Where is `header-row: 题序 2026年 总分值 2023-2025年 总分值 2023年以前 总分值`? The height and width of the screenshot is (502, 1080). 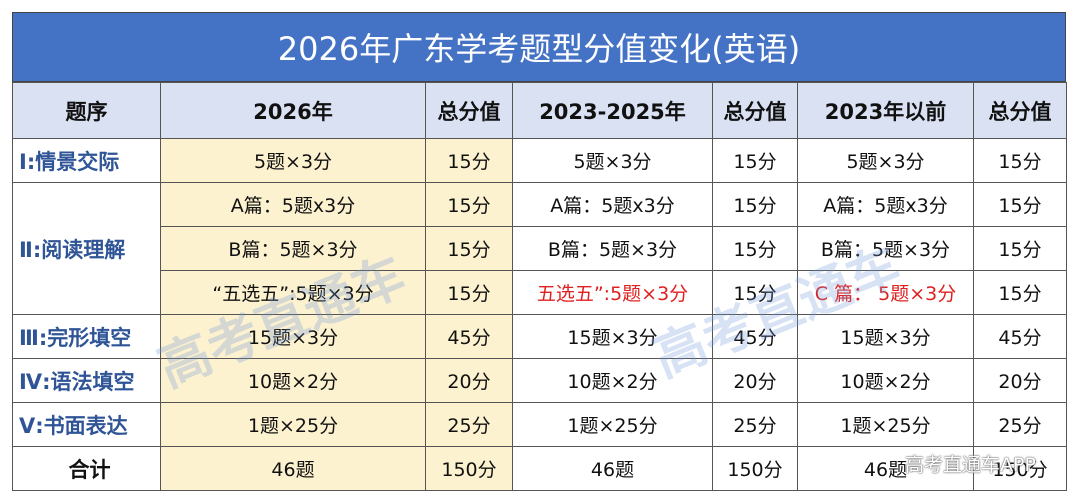 header-row: 题序 2026年 总分值 2023-2025年 总分值 2023年以前 总分值 is located at coordinates (539, 110).